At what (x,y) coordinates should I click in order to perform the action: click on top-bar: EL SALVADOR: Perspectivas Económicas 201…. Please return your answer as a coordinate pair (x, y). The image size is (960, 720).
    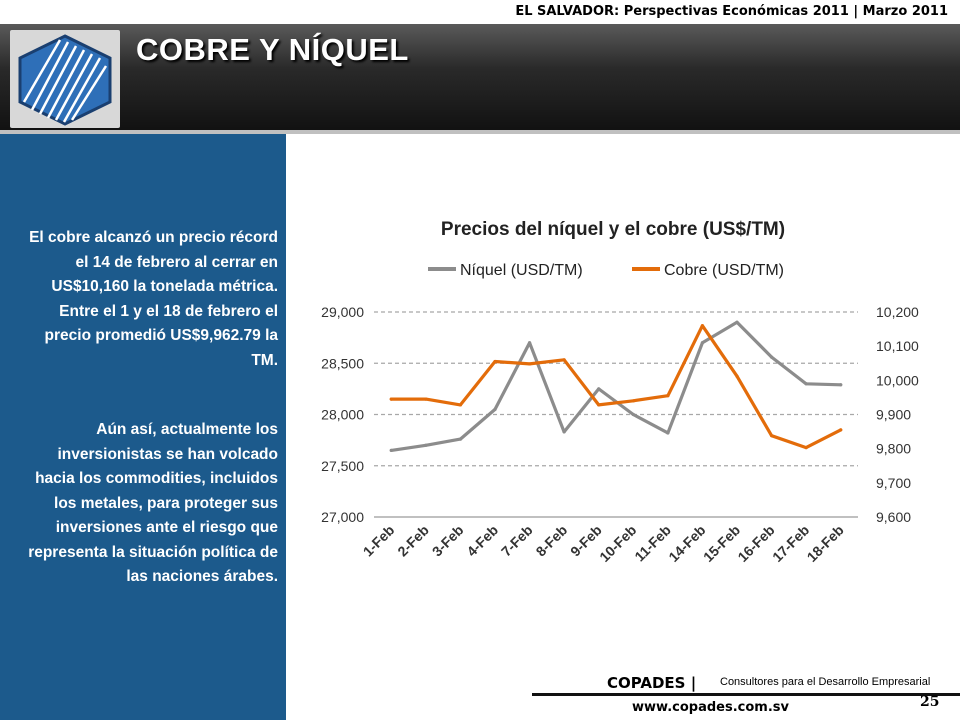
    Looking at the image, I should click on (480, 12).